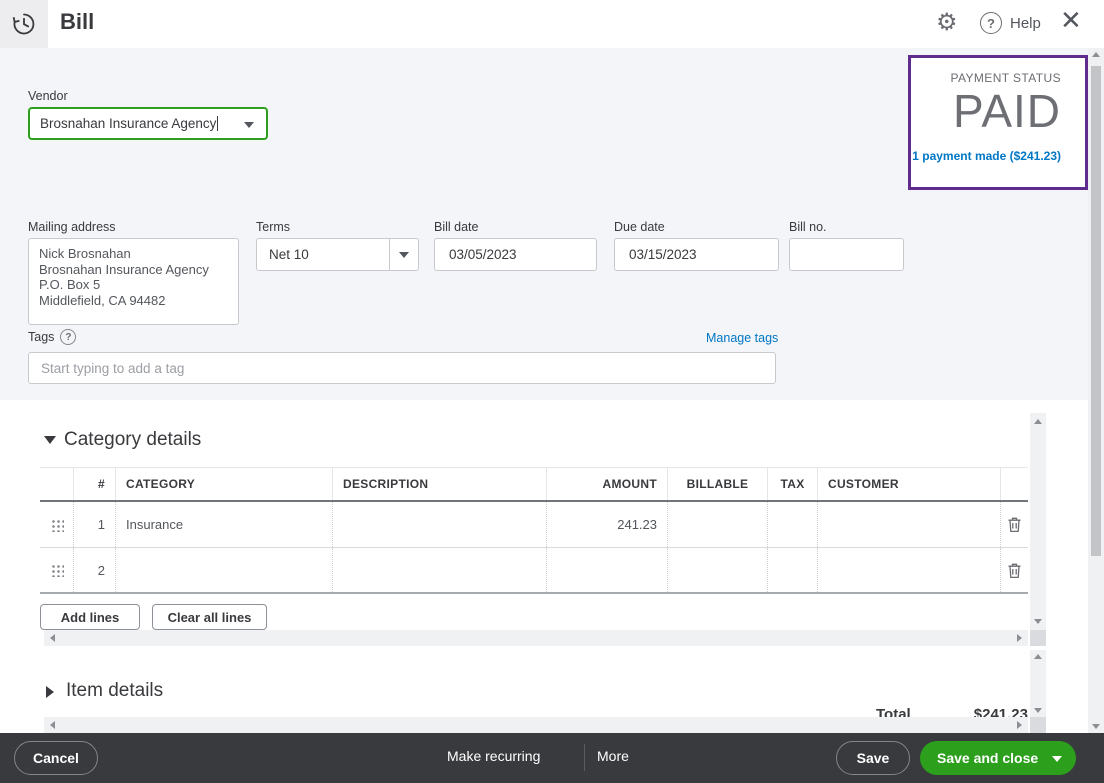  I want to click on tags-label: Tags, so click(41, 337).